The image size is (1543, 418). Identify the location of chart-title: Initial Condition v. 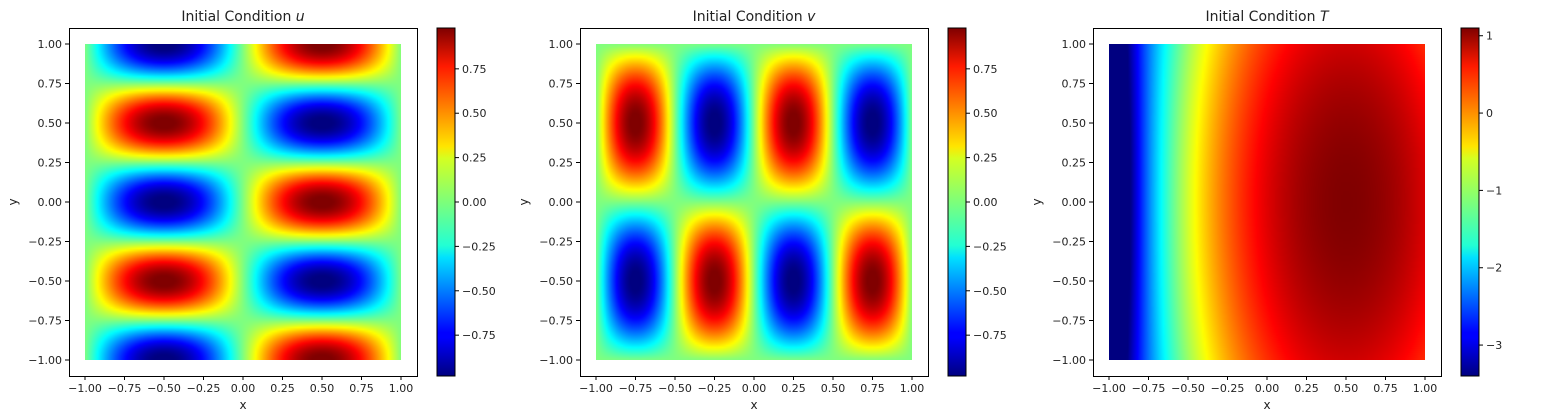
(754, 17).